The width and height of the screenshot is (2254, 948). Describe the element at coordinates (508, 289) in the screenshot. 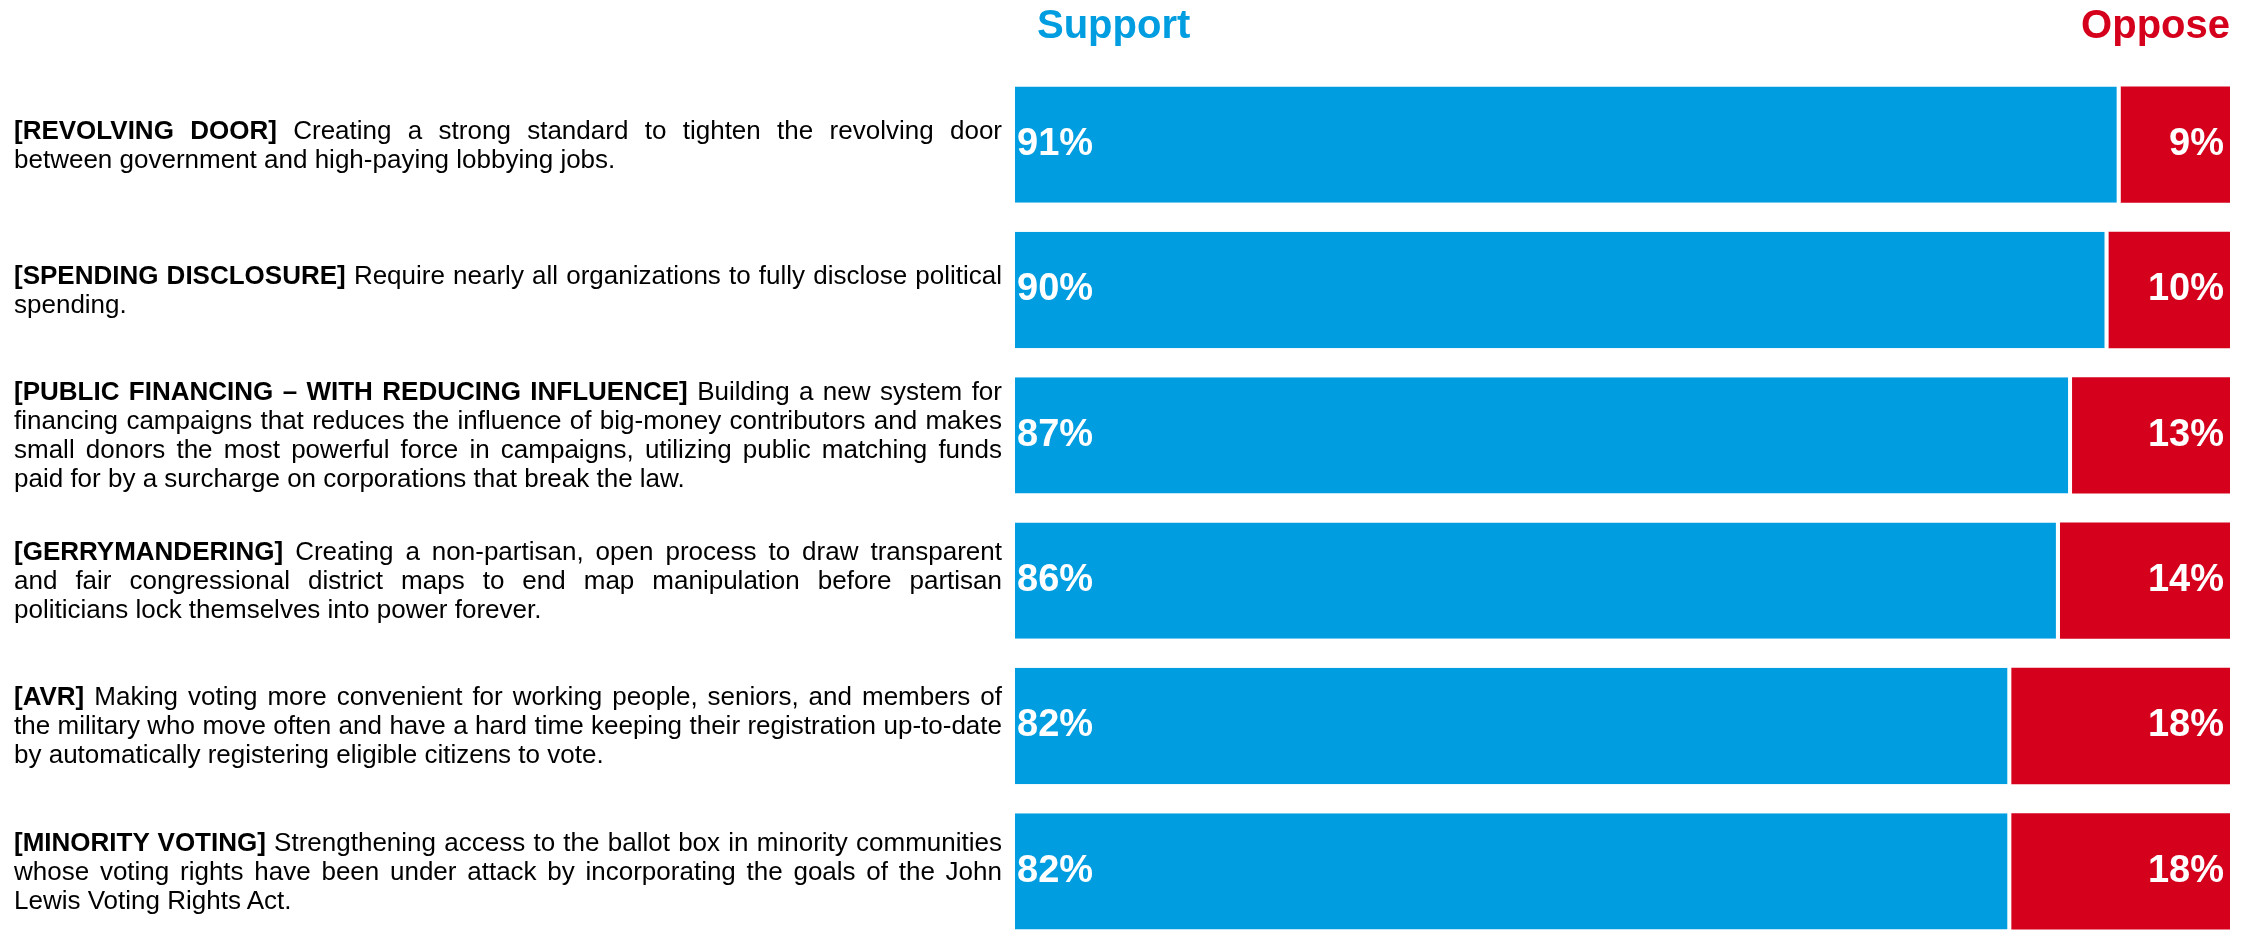

I see `category-label: [SPENDING DISCLOSURE] Require nearly all organizations to fully disclose political spending.` at that location.